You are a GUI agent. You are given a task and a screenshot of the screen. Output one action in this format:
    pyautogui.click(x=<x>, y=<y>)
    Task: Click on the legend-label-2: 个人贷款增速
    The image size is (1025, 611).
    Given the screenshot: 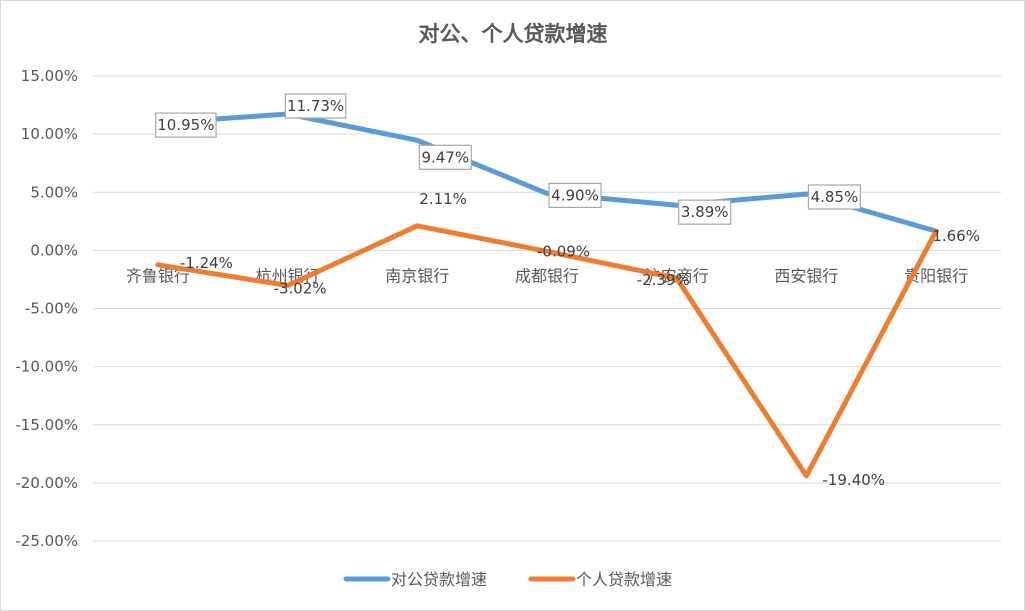 What is the action you would take?
    pyautogui.click(x=624, y=579)
    